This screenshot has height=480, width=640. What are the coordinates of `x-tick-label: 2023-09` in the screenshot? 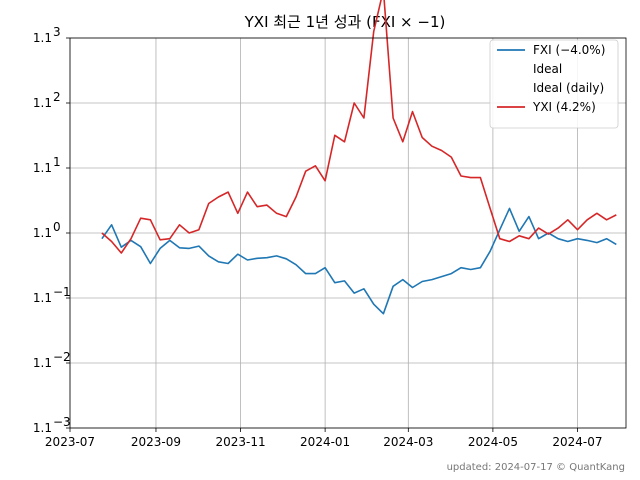 It's located at (156, 442).